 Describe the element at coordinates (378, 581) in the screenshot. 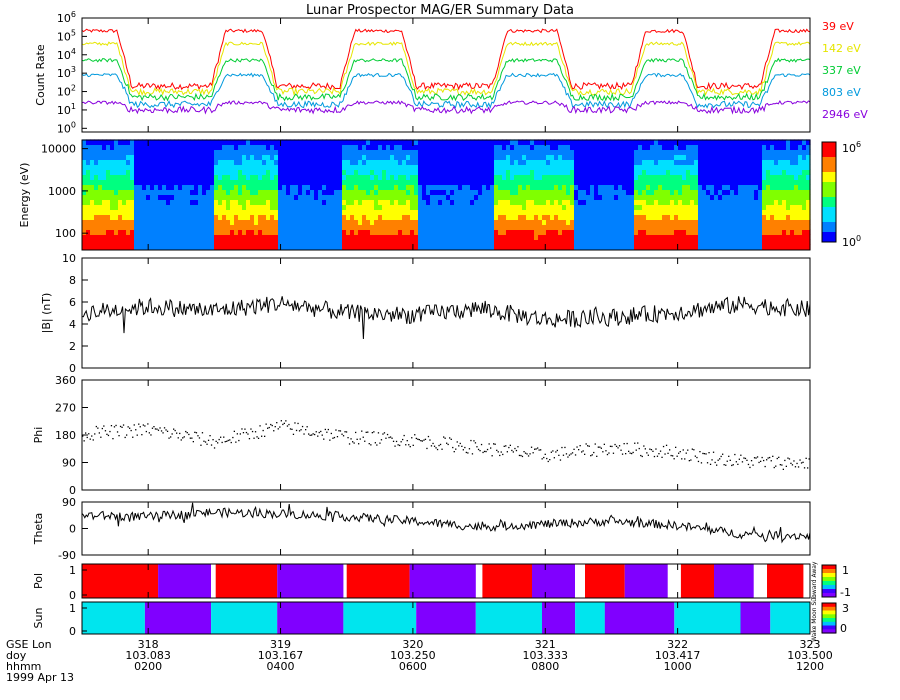

I see `polarity-panel-segment` at that location.